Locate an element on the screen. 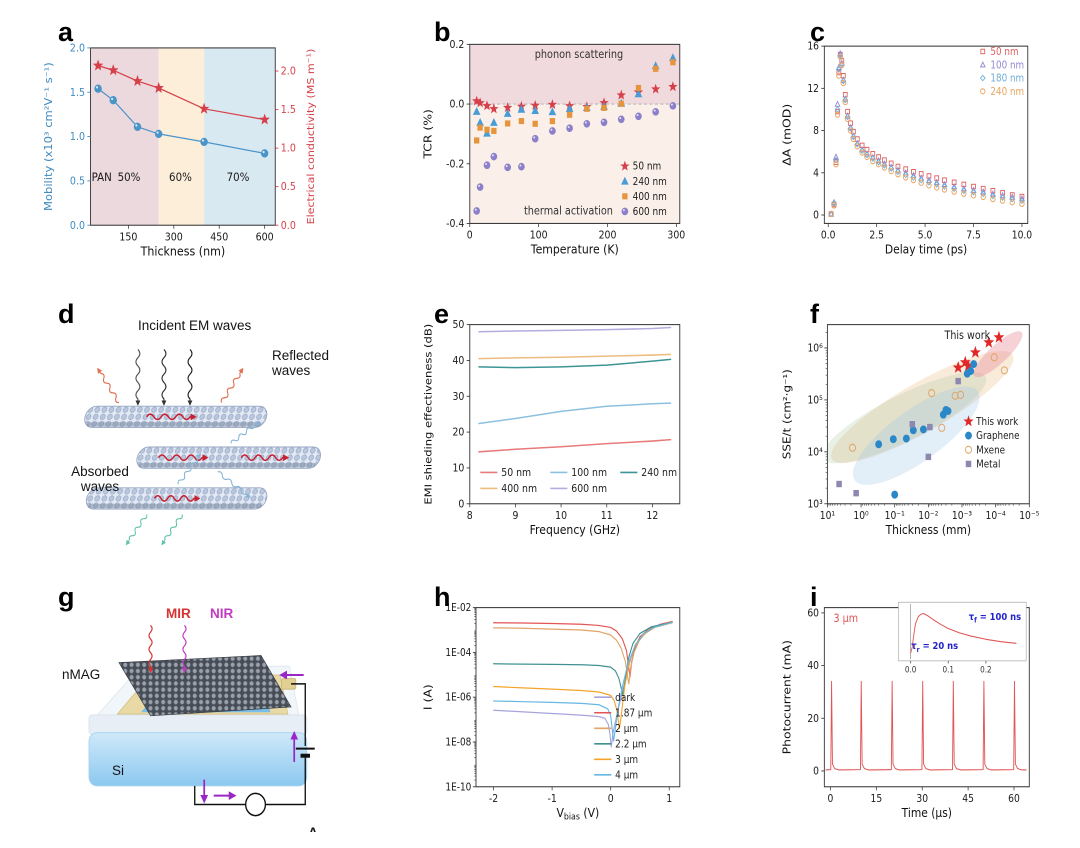 The height and width of the screenshot is (848, 1080). svg-text: 10⁻² is located at coordinates (928, 516).